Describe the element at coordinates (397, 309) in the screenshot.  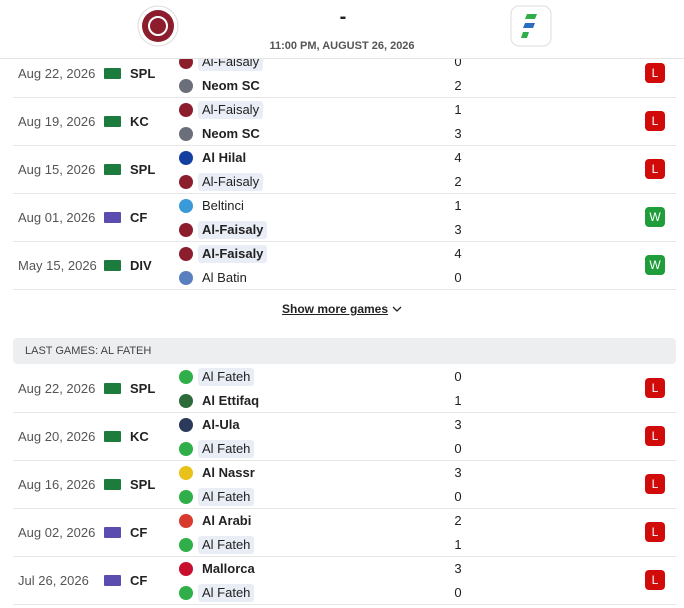
I see `chevron-icon` at that location.